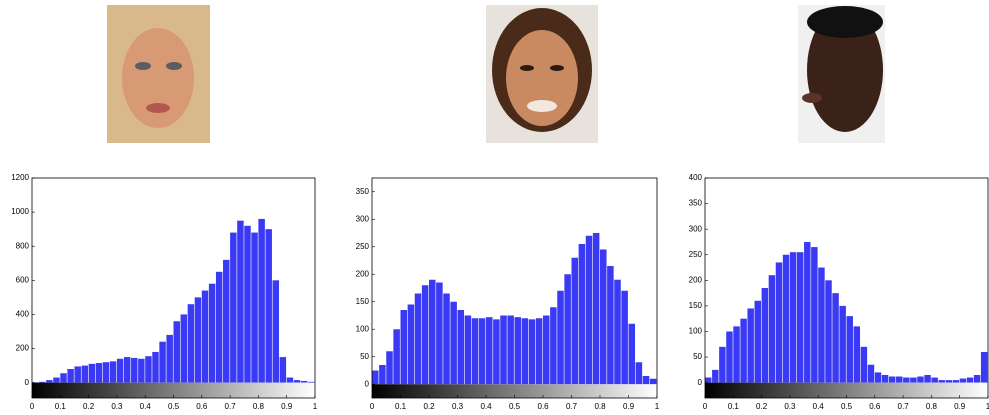 This screenshot has width=989, height=415. I want to click on x-tick-label: 0.8, so click(600, 406).